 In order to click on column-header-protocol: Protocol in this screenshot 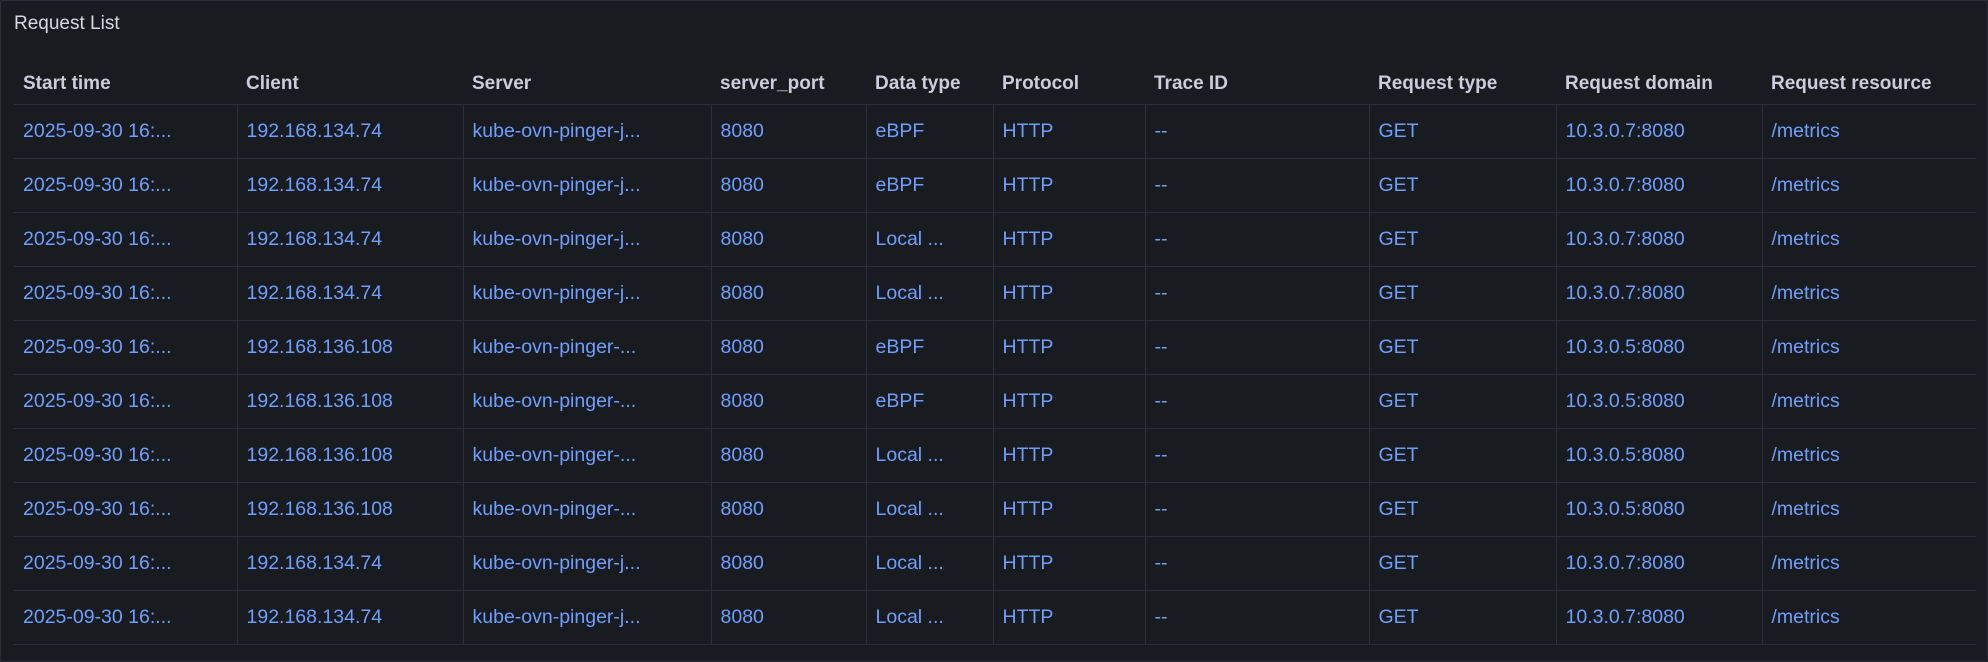, I will do `click(1069, 84)`.